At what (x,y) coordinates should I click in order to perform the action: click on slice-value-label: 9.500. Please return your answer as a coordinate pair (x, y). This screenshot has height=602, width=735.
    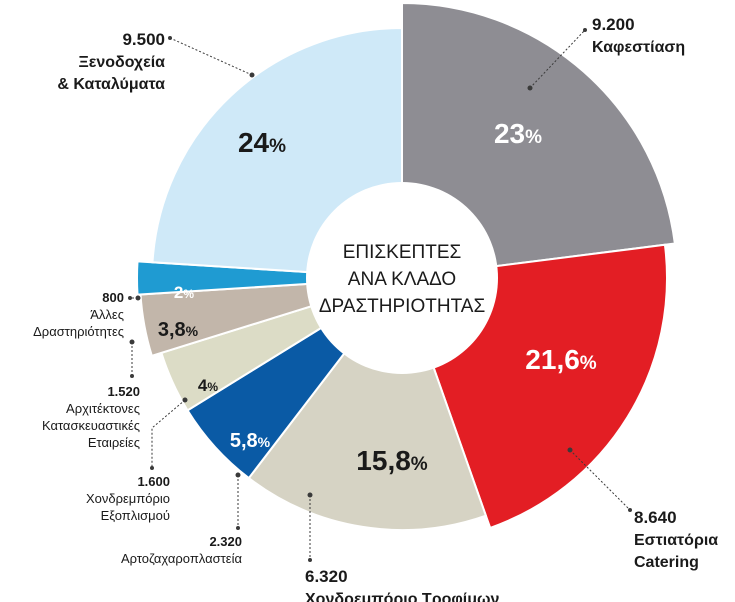
    Looking at the image, I should click on (143, 39).